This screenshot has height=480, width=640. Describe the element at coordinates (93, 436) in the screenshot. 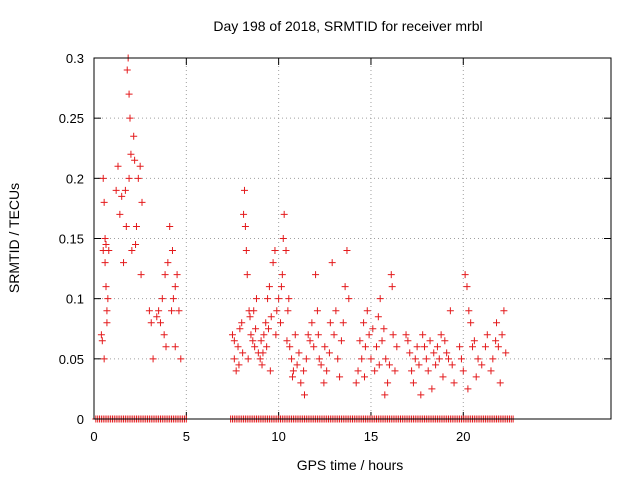

I see `x-tick-label: 0` at that location.